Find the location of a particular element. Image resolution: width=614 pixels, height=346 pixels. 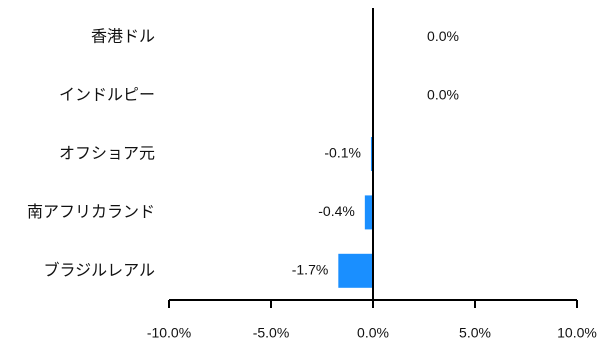

category-label: ブラジルレアル is located at coordinates (99, 269).